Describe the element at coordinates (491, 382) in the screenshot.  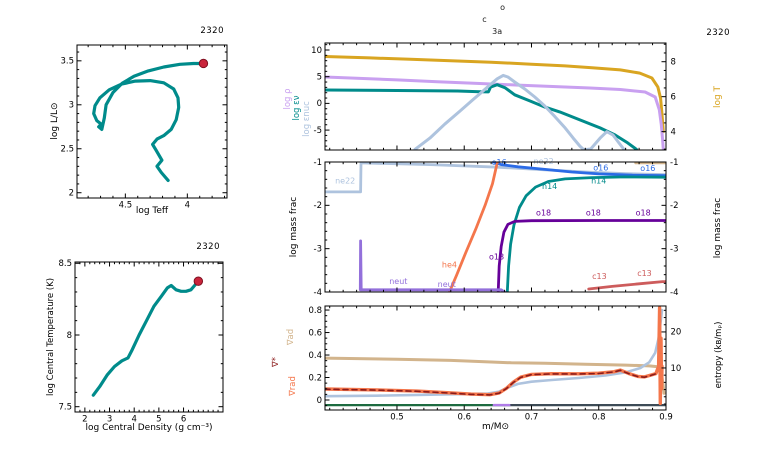
I see `curve-grad-star` at that location.